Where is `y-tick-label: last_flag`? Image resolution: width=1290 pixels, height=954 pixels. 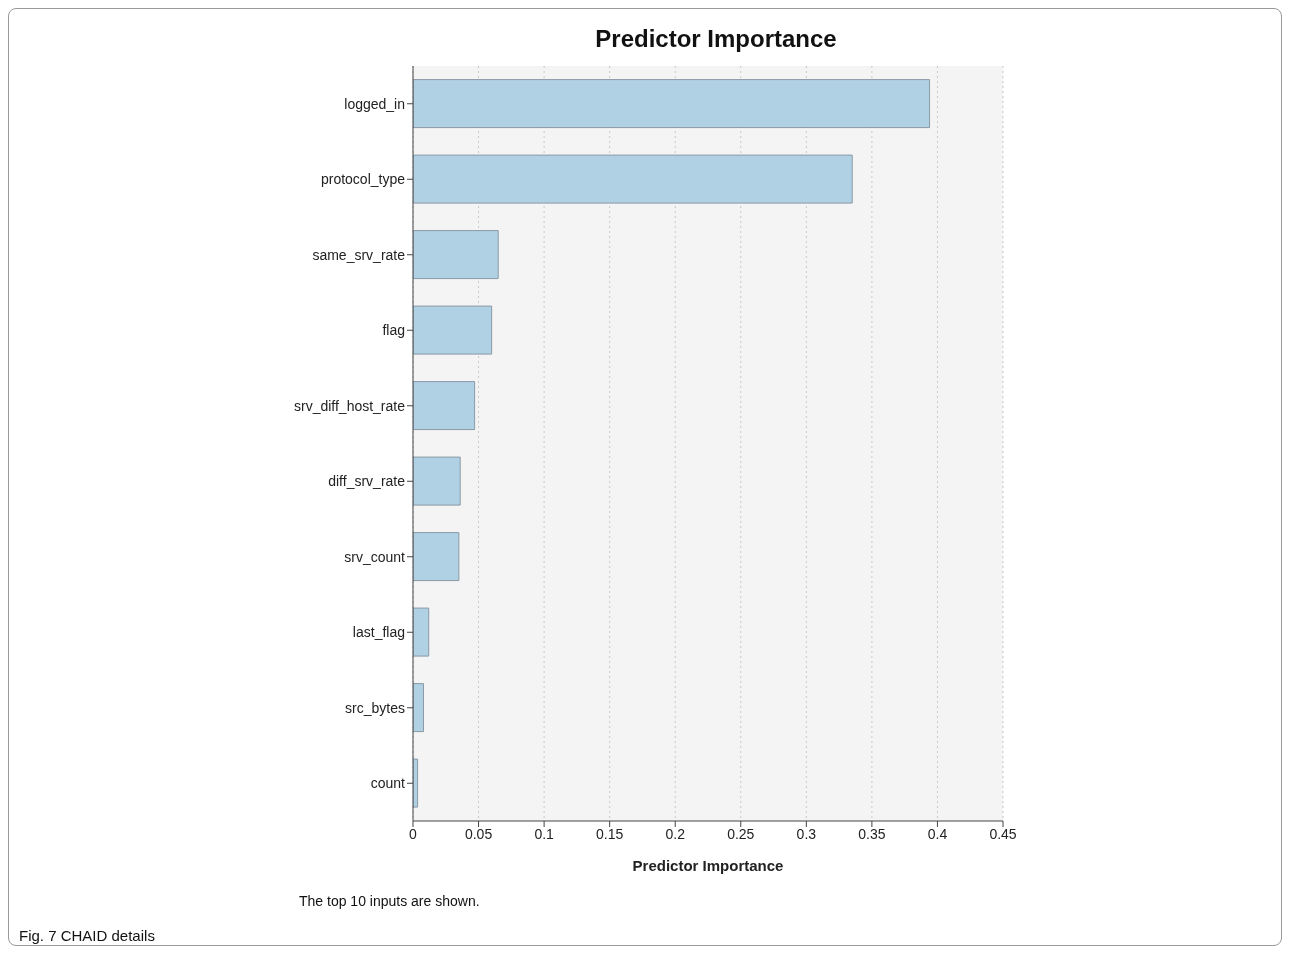 y-tick-label: last_flag is located at coordinates (378, 632).